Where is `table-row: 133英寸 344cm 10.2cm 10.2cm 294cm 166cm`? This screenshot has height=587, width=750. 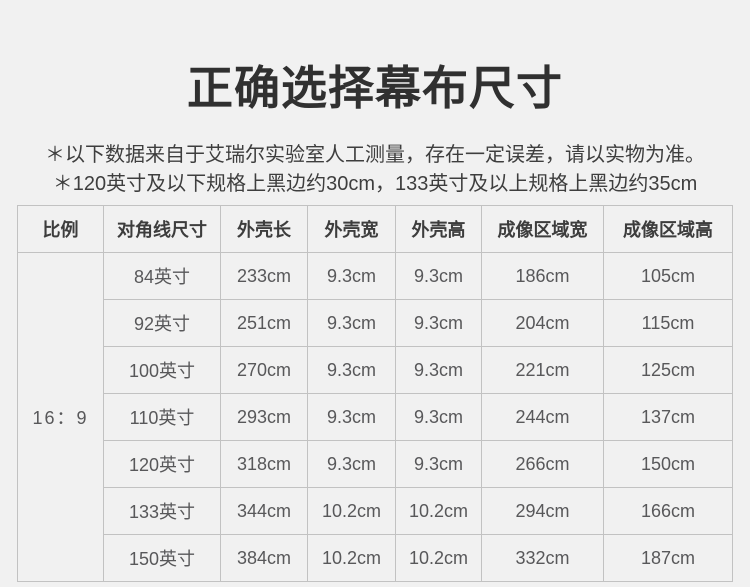 table-row: 133英寸 344cm 10.2cm 10.2cm 294cm 166cm is located at coordinates (375, 511).